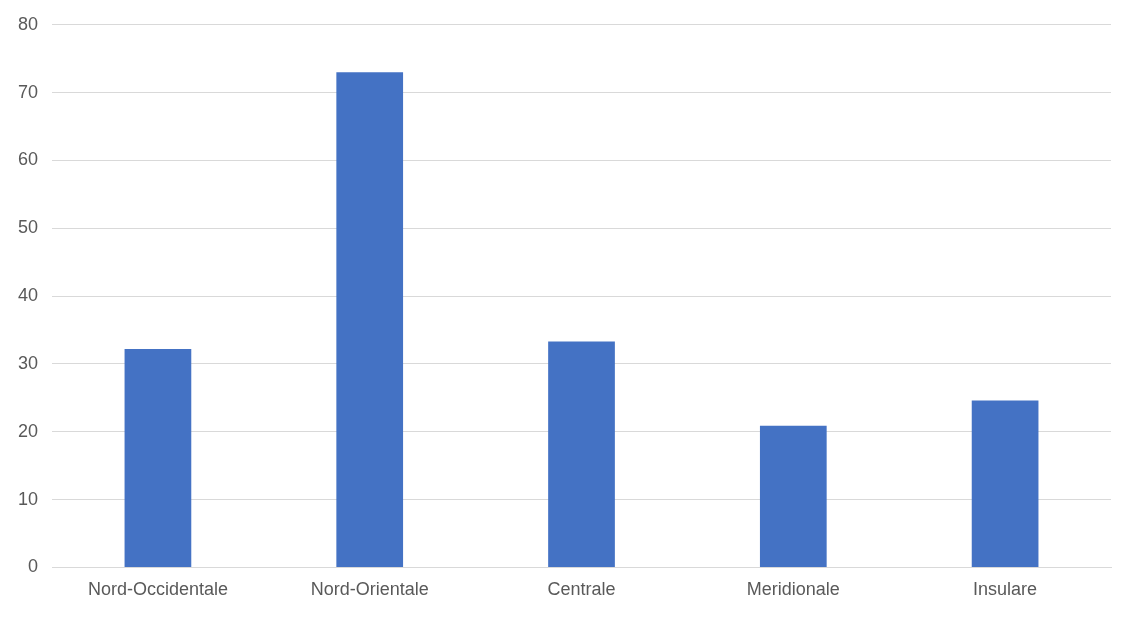  Describe the element at coordinates (369, 589) in the screenshot. I see `x-tick-label: Nord-Orientale` at that location.